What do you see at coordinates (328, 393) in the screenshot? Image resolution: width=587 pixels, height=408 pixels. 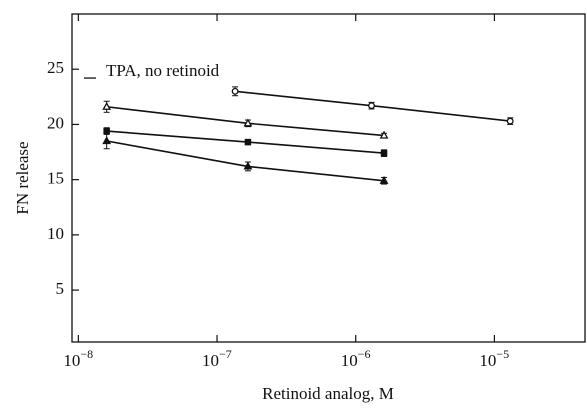 I see `x-axis-label: Retinoid analog, M` at bounding box center [328, 393].